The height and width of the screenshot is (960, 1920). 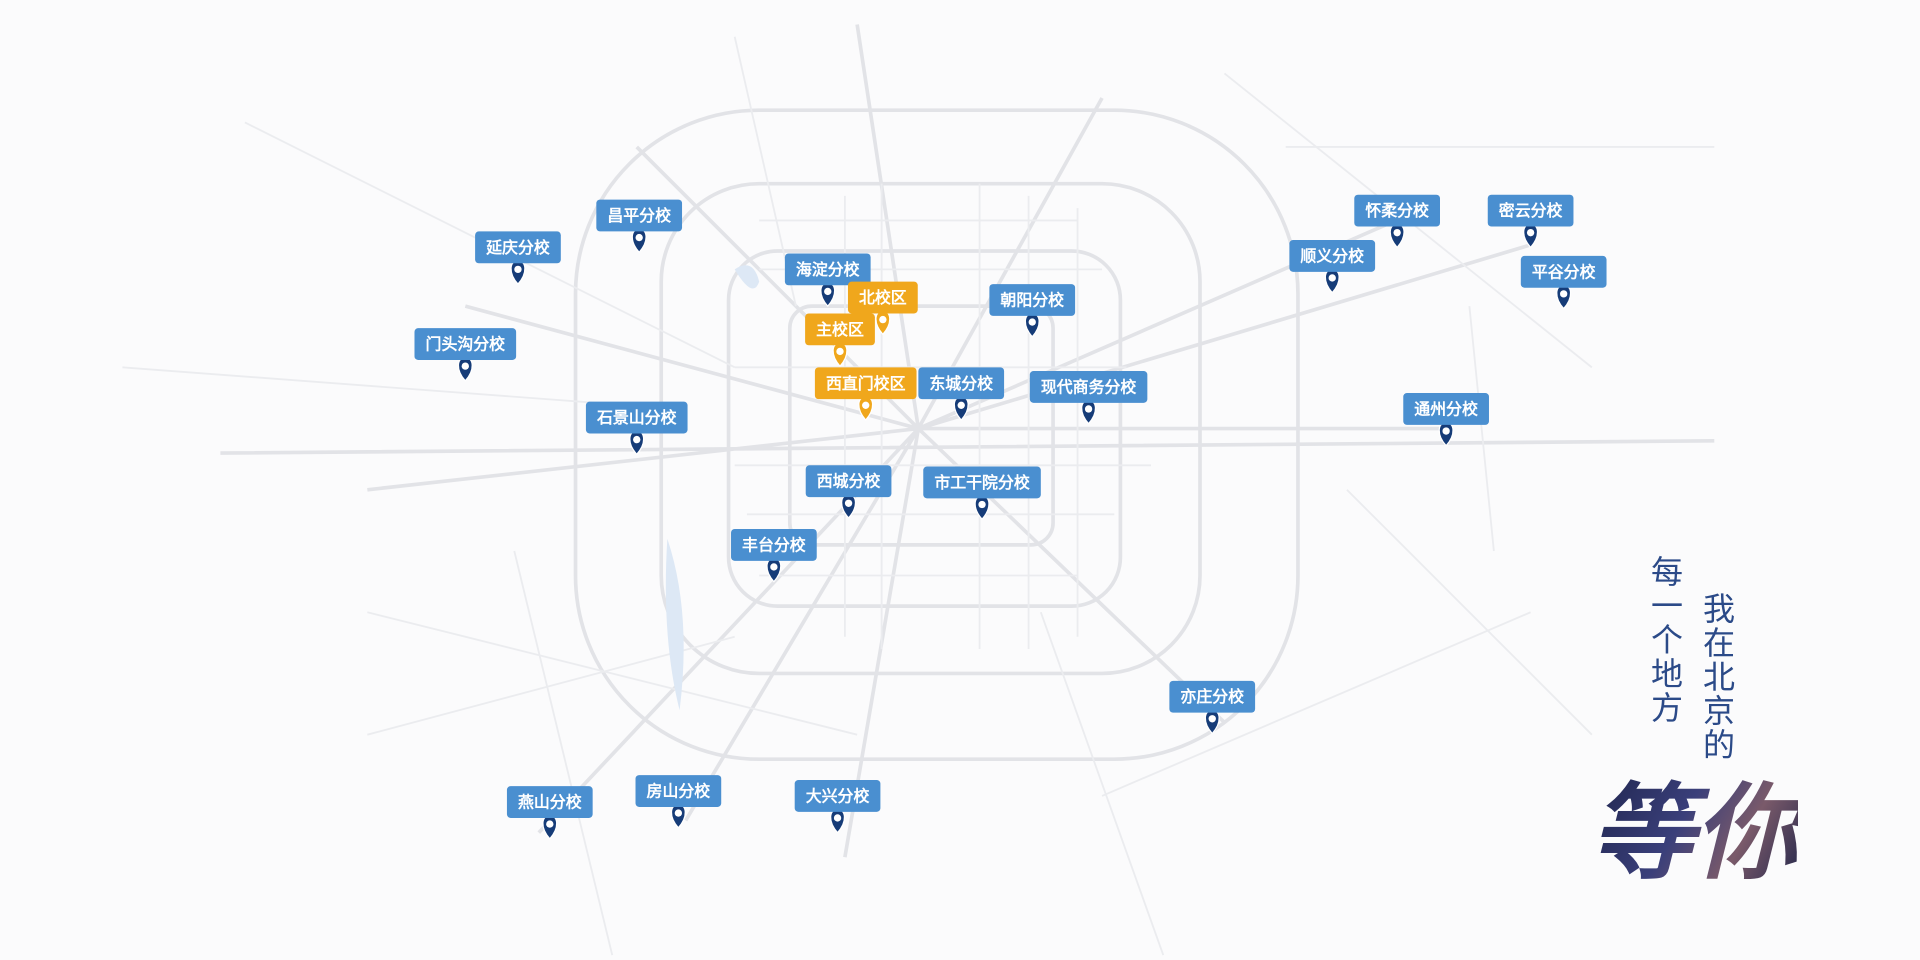 I want to click on campus-label: 延庆分校, so click(x=517, y=247).